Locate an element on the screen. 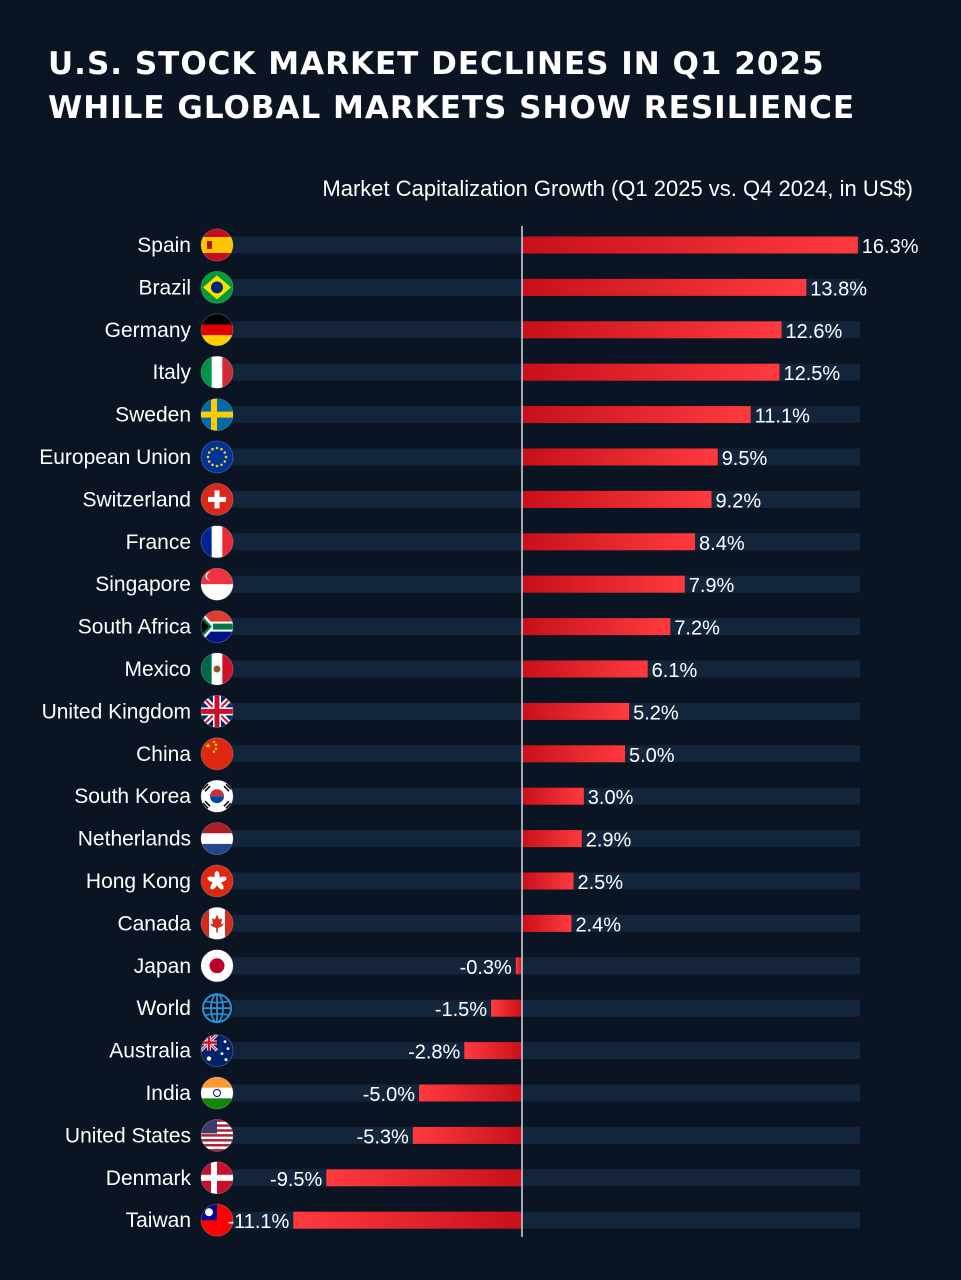  category-label-hong-kong: Hong Kong is located at coordinates (138, 881).